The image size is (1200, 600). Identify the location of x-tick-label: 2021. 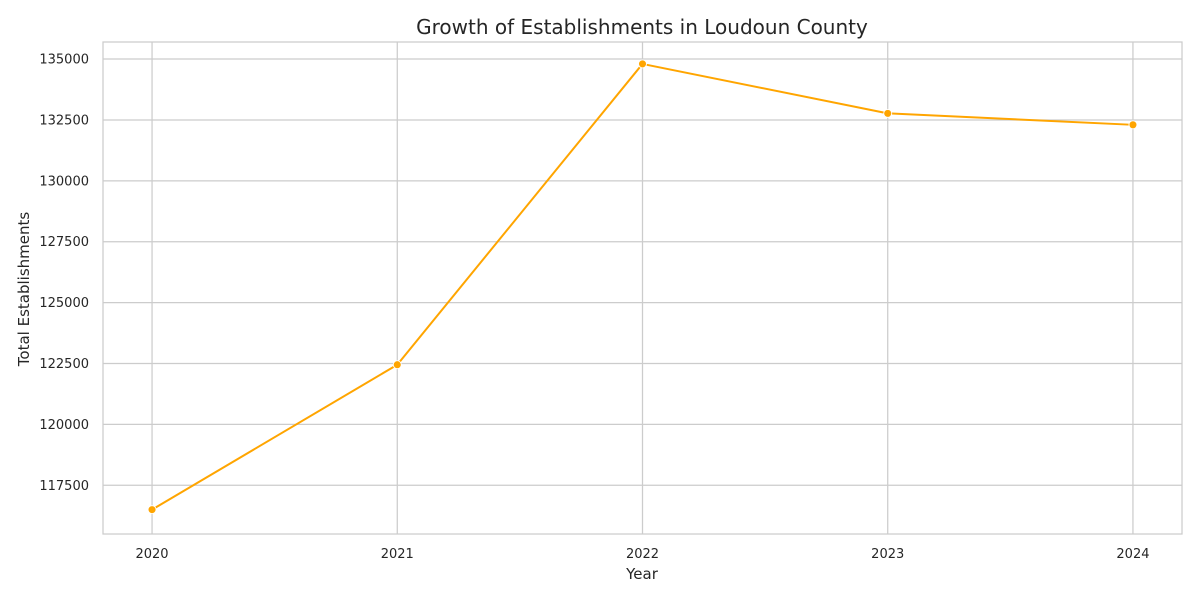
(397, 554).